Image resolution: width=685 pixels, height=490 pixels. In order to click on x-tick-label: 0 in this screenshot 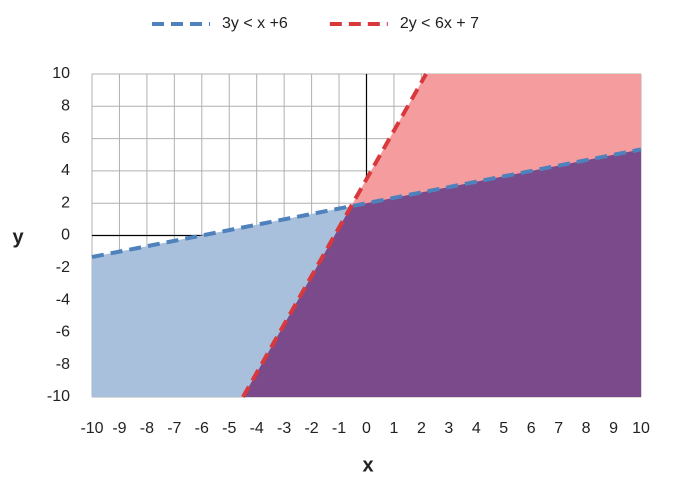, I will do `click(366, 428)`.